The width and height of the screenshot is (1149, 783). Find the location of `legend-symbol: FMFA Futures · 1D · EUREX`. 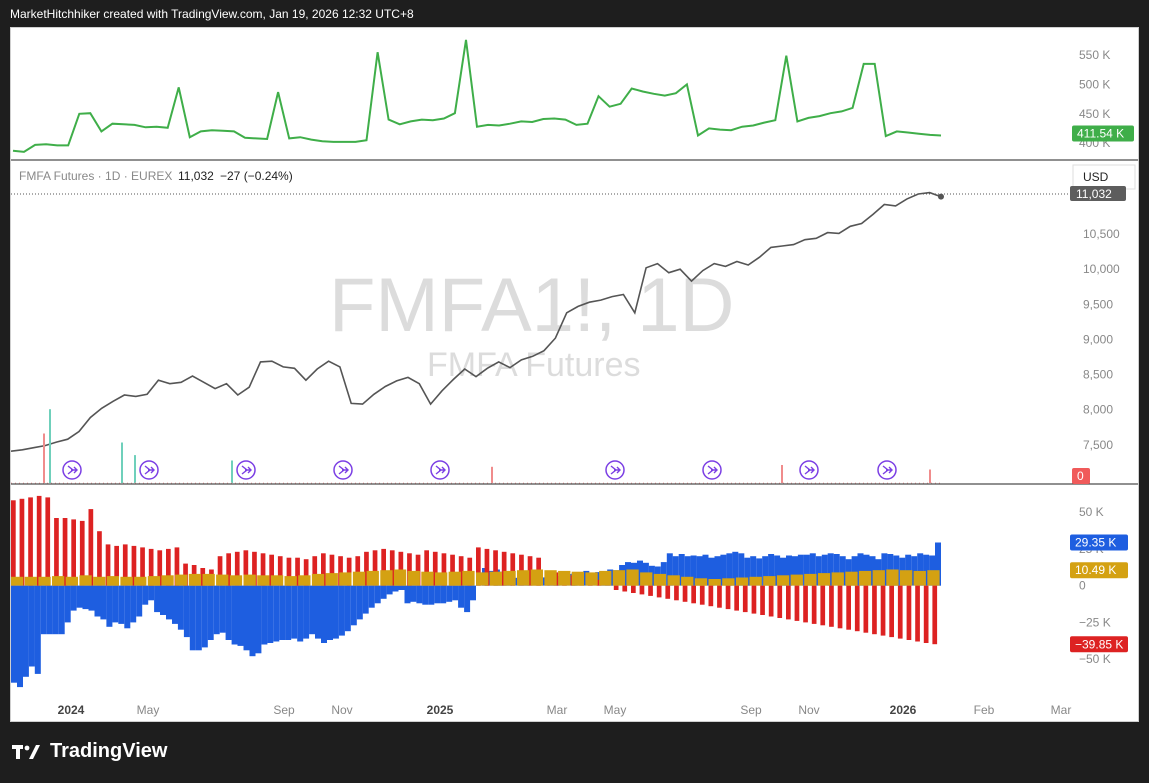

legend-symbol: FMFA Futures · 1D · EUREX is located at coordinates (95, 176).